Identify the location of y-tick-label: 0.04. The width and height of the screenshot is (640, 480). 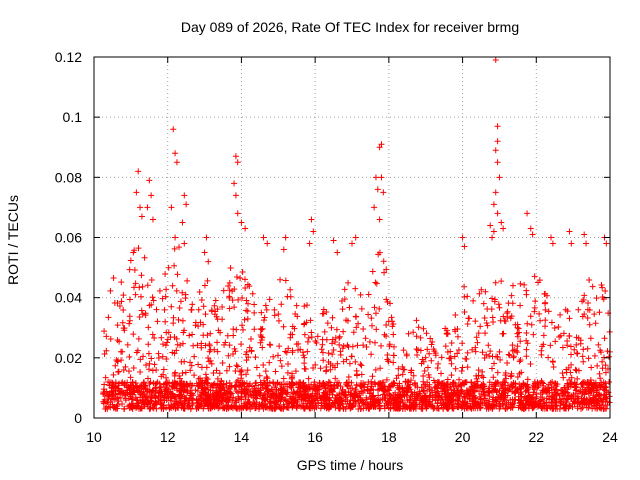
(68, 298).